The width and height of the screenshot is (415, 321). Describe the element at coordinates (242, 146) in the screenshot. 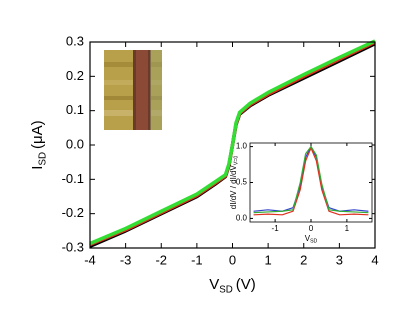

I see `y-tick-label: 1.0` at that location.